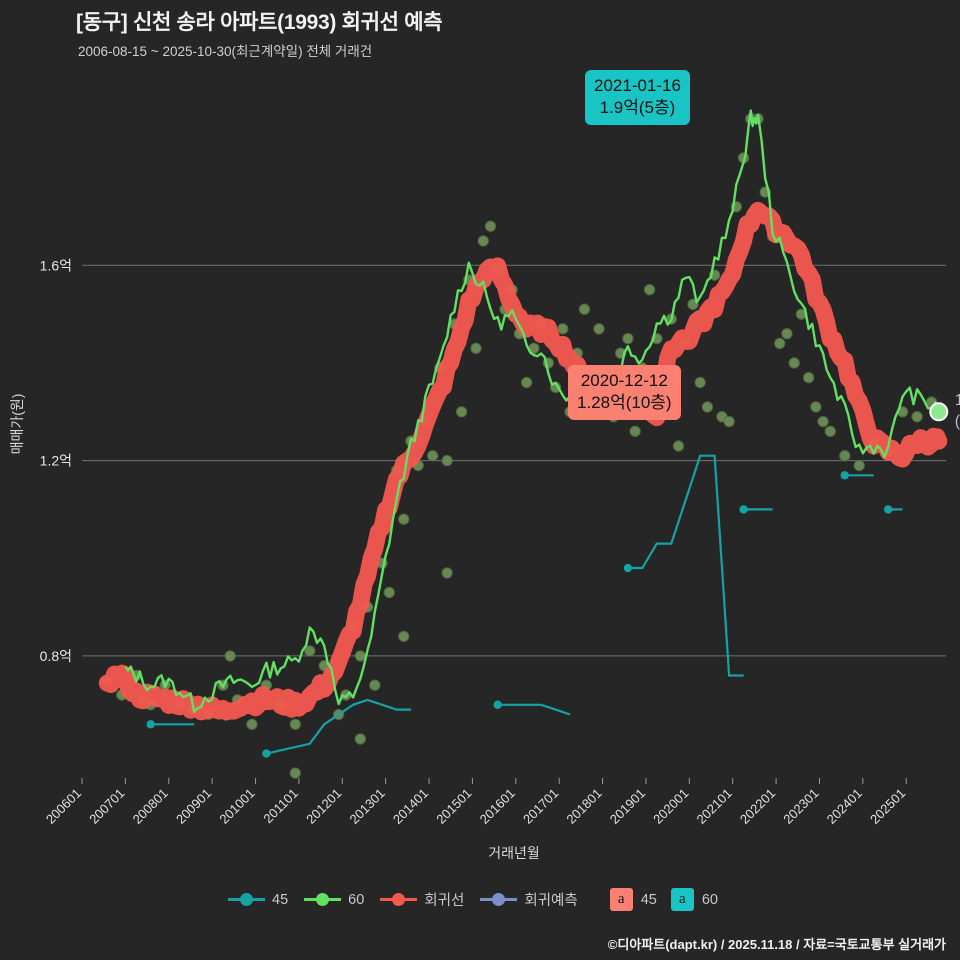 This screenshot has width=960, height=960. I want to click on legend-badge-45: a, so click(621, 899).